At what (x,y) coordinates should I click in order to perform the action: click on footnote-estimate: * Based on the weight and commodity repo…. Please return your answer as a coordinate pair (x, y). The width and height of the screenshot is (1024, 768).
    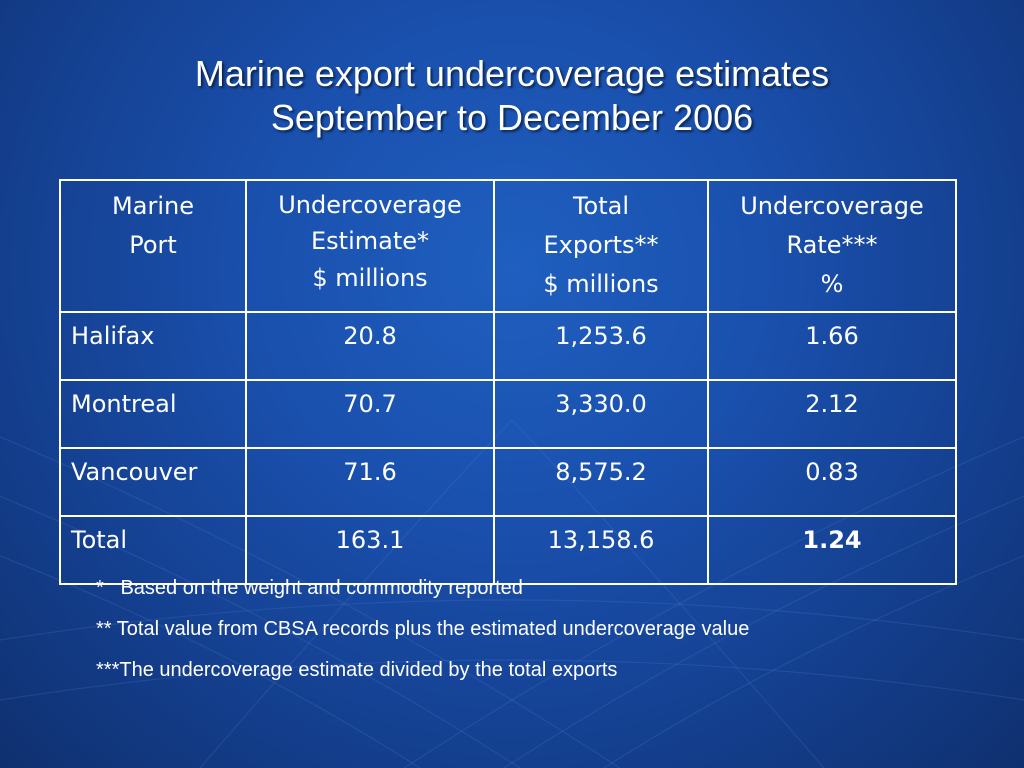
    Looking at the image, I should click on (309, 588).